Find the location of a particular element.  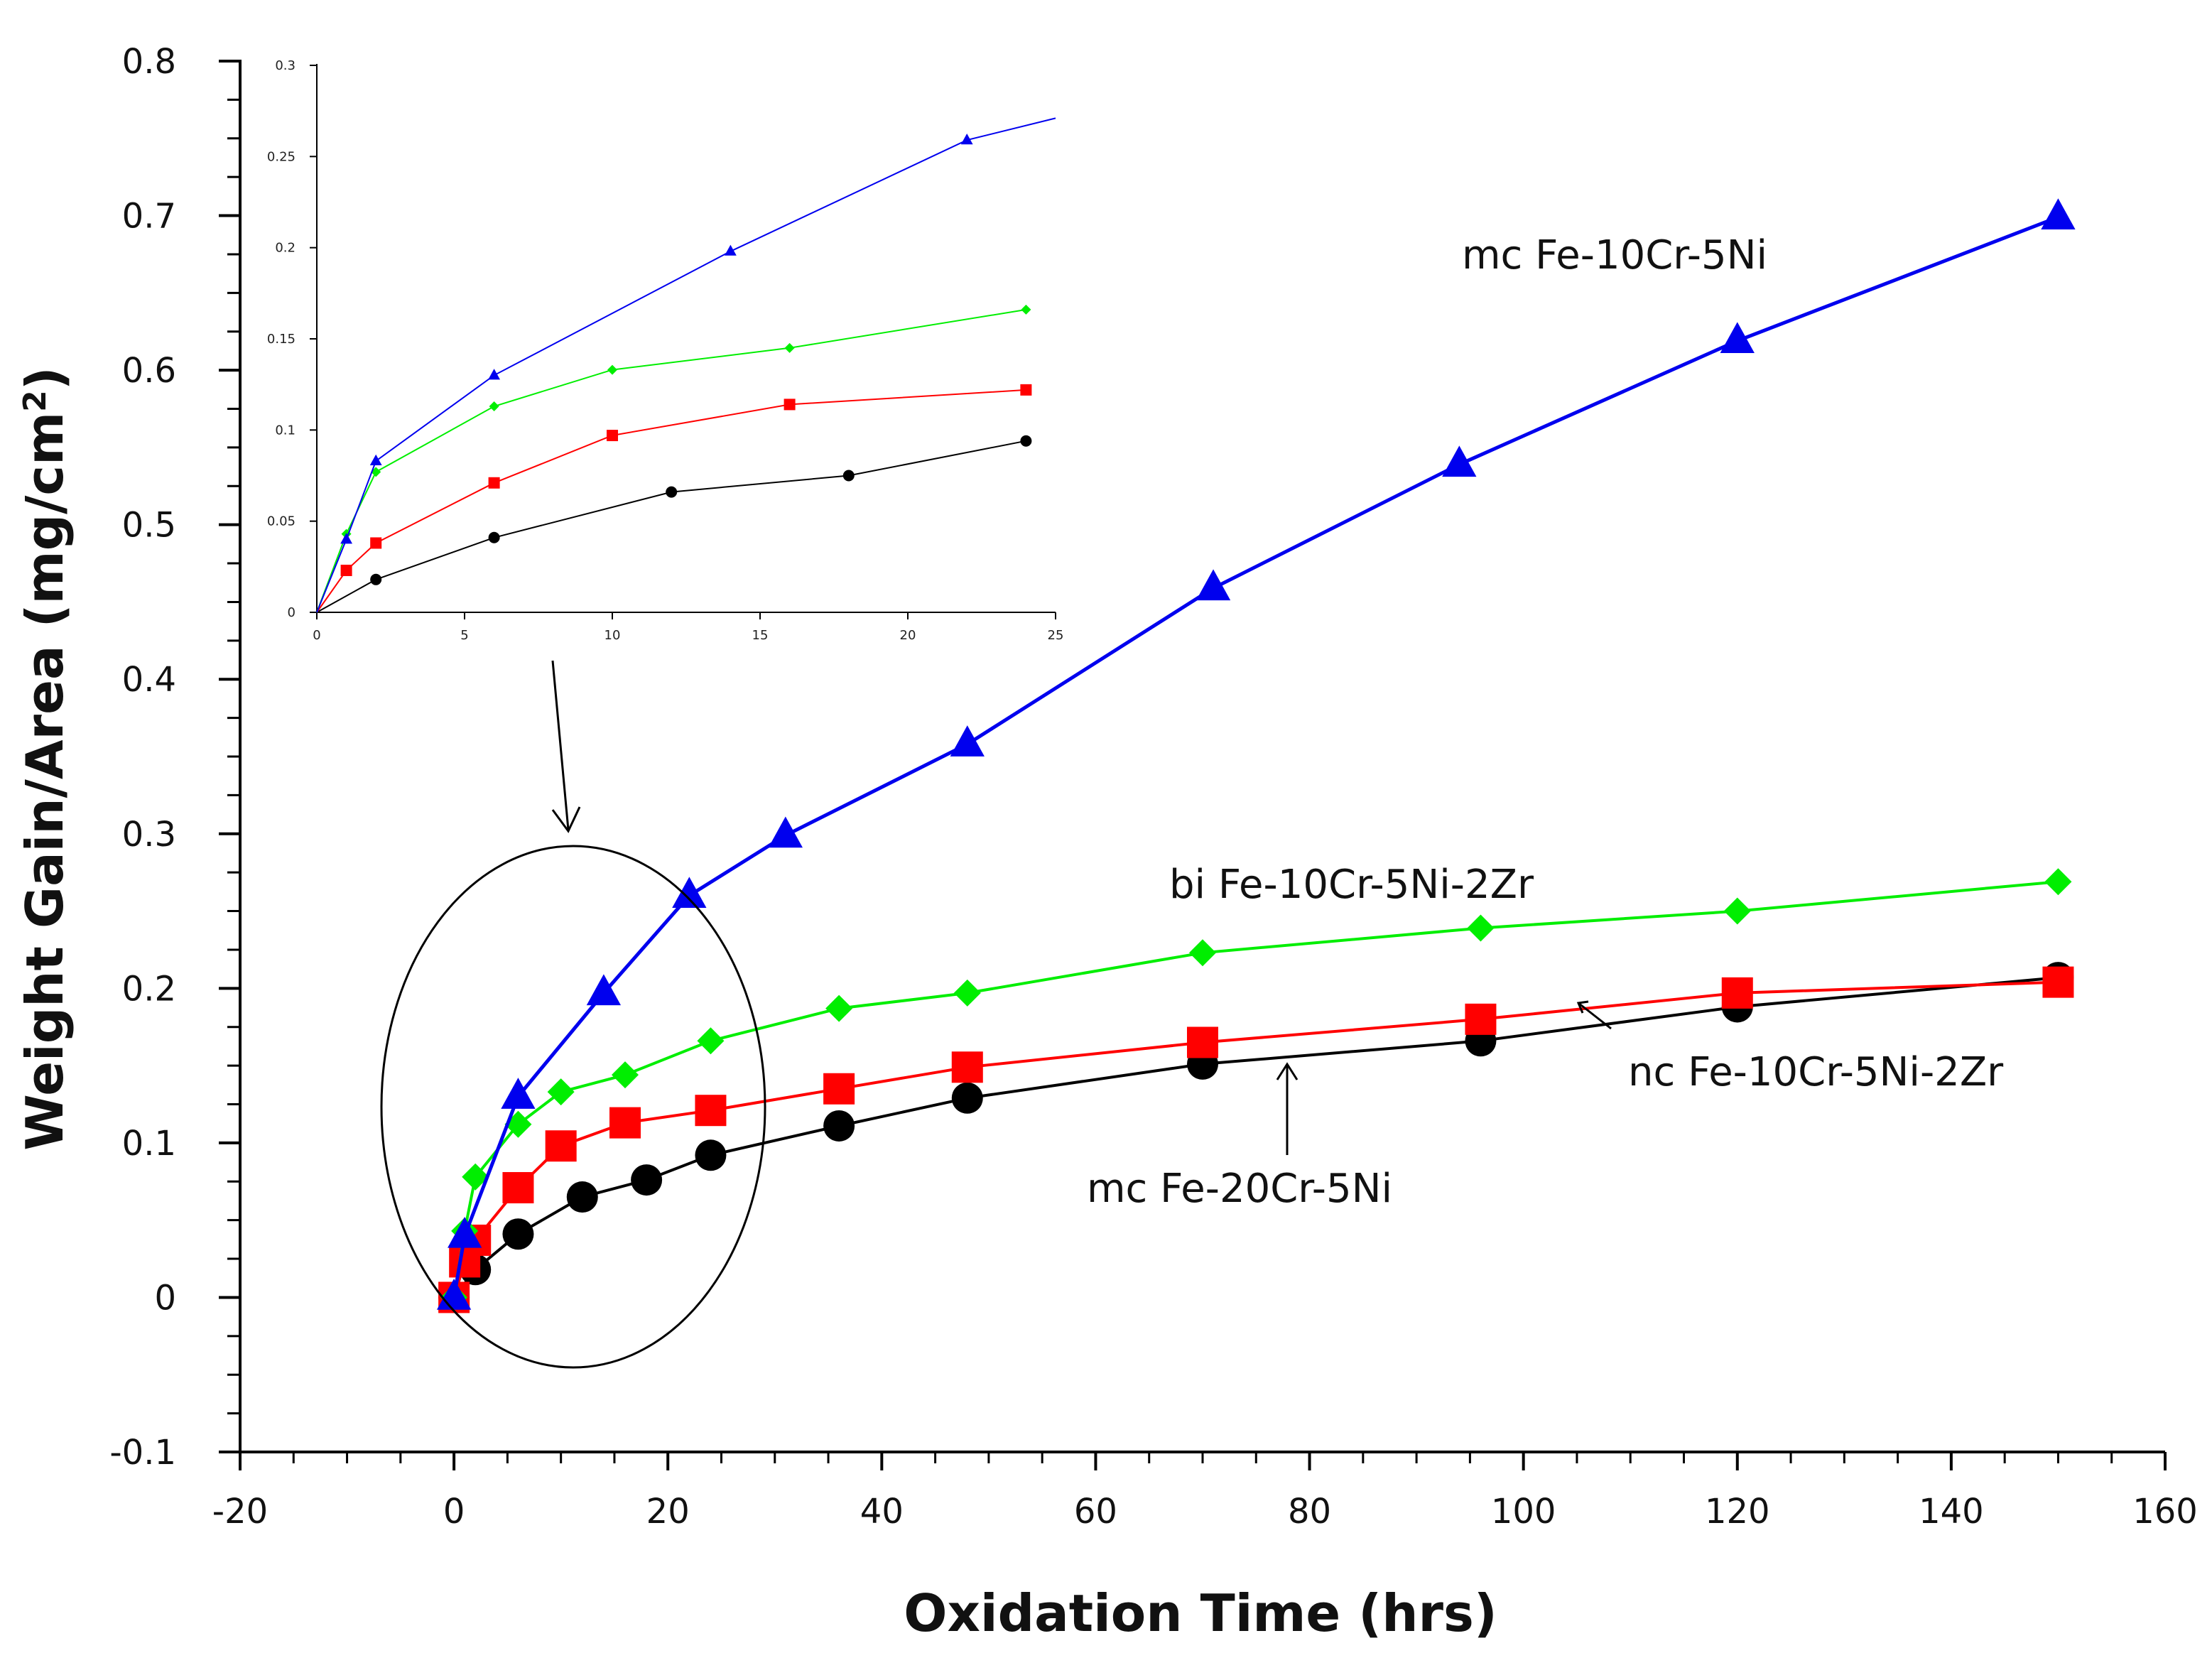

zoom-region-ellipse is located at coordinates (573, 1107).